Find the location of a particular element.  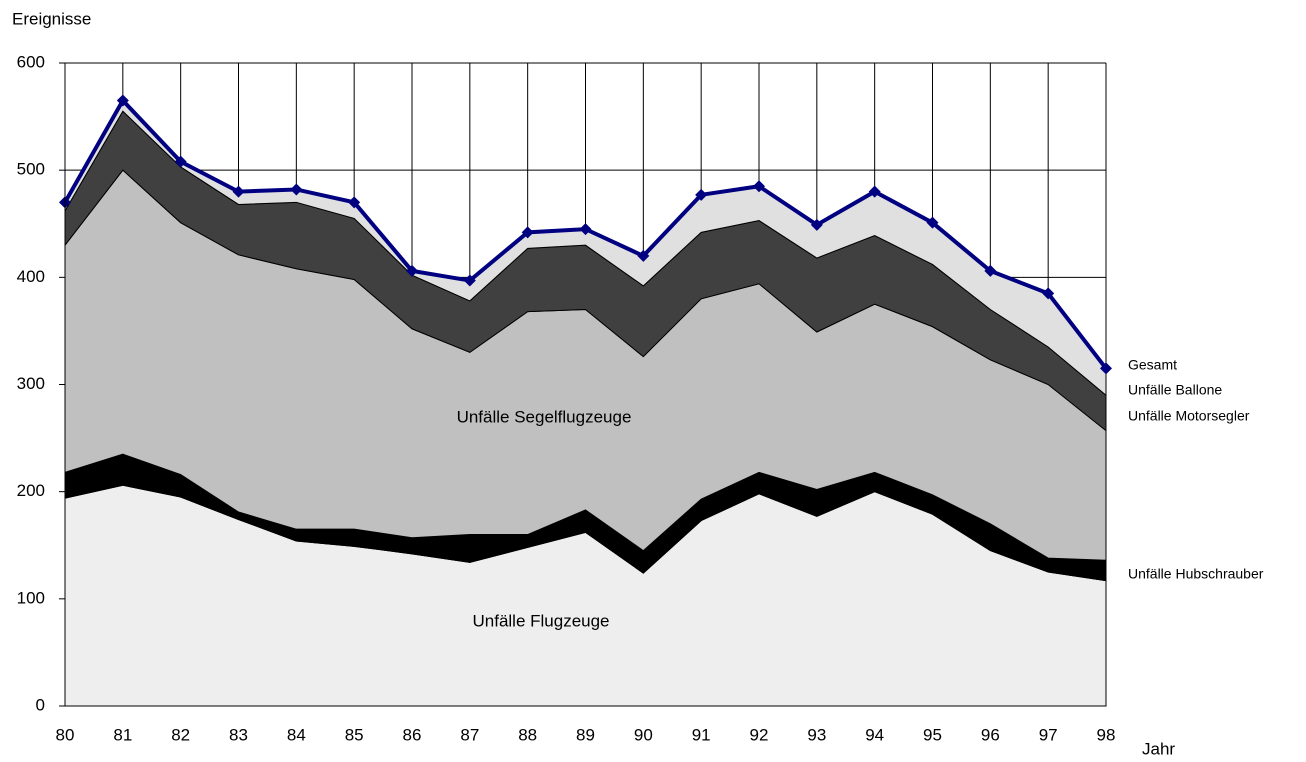

x-axis-title: Jahr is located at coordinates (1158, 748).